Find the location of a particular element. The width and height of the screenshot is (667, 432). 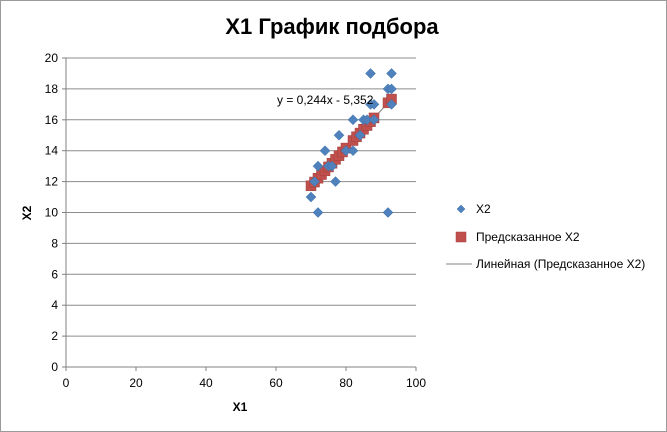

y-tick-label: 4 is located at coordinates (54, 305).